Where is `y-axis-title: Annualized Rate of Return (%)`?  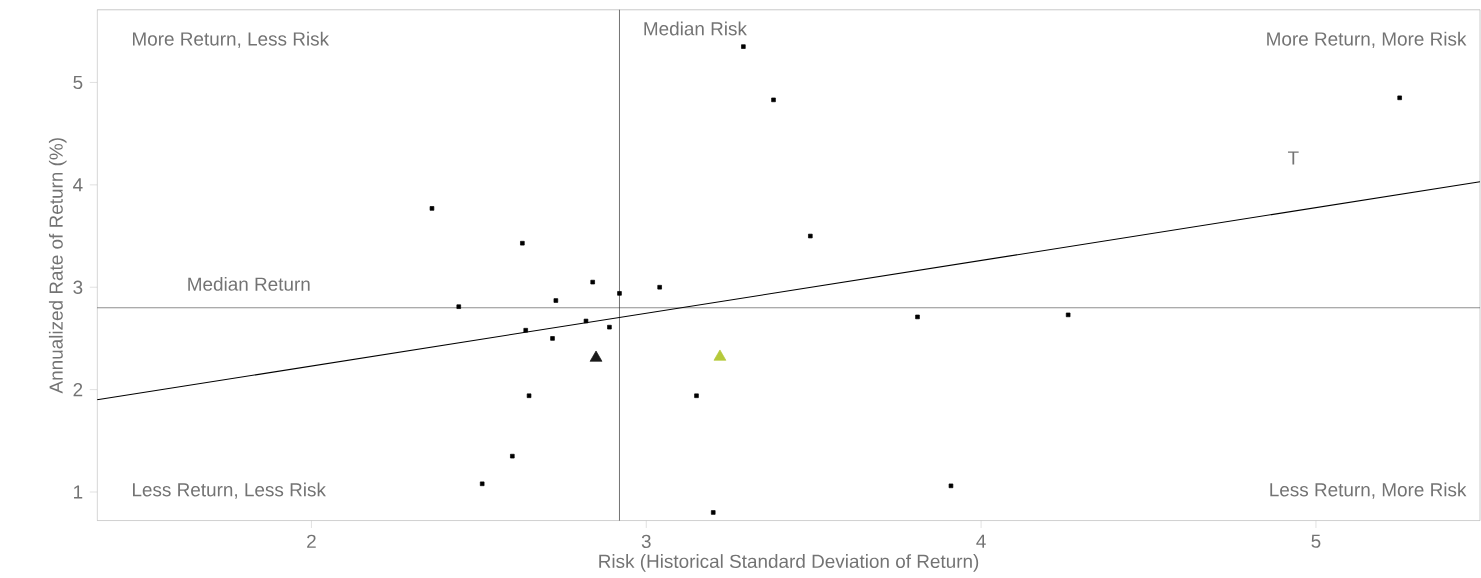
y-axis-title: Annualized Rate of Return (%) is located at coordinates (57, 266).